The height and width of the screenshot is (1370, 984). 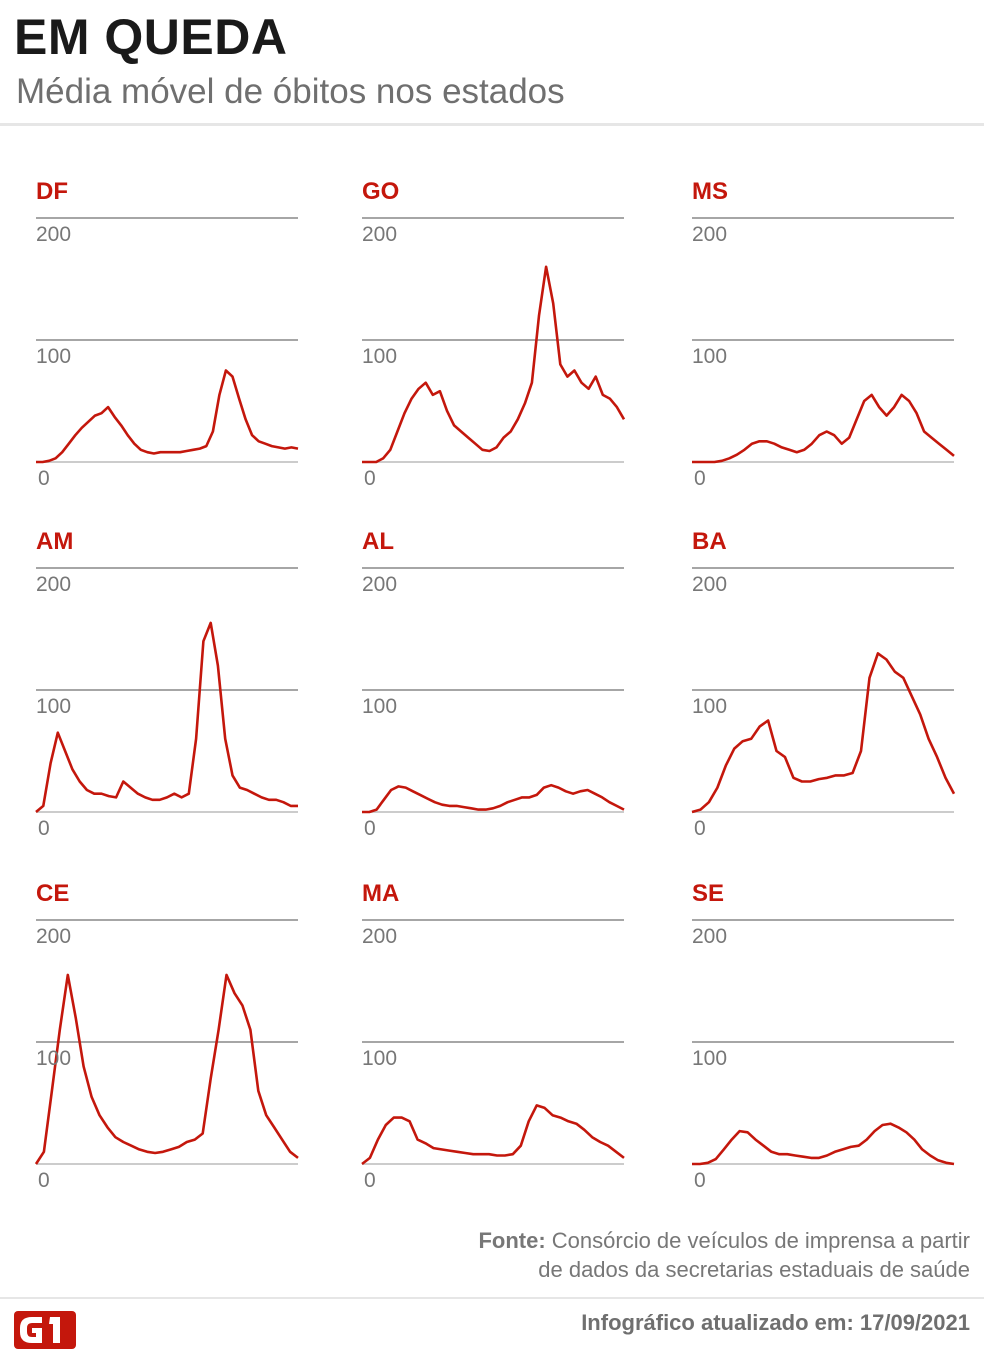 I want to click on chart-panel-ma: MA 200 100 0, so click(x=511, y=1040).